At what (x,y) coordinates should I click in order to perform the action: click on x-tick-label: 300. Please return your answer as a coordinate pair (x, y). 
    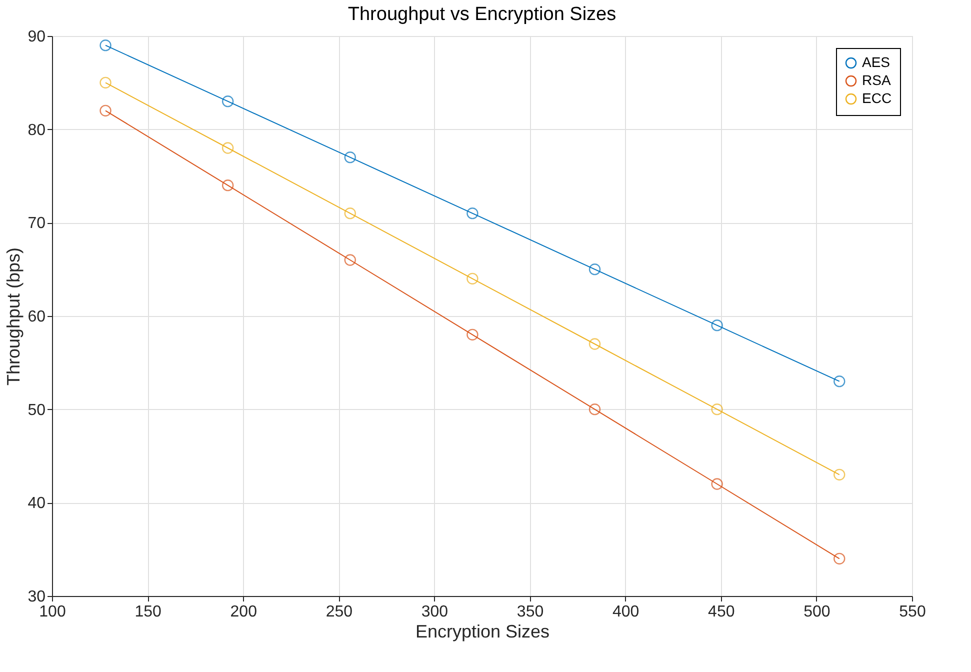
    Looking at the image, I should click on (434, 612).